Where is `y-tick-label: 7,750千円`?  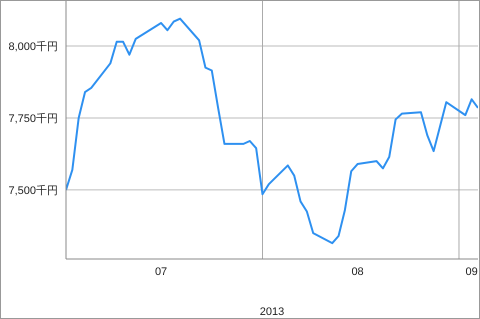
y-tick-label: 7,750千円 is located at coordinates (33, 118).